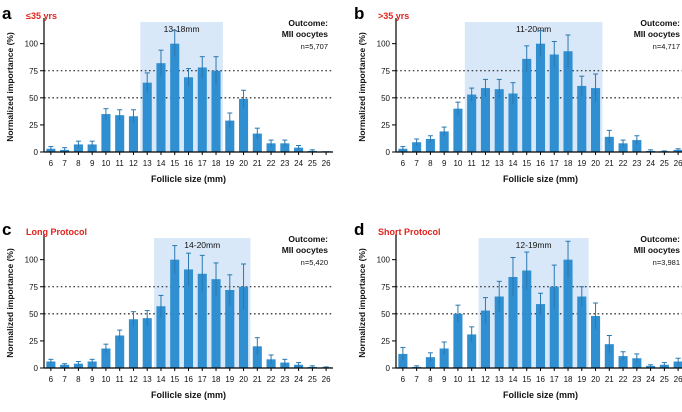  I want to click on window-label: 13-18mm, so click(182, 29).